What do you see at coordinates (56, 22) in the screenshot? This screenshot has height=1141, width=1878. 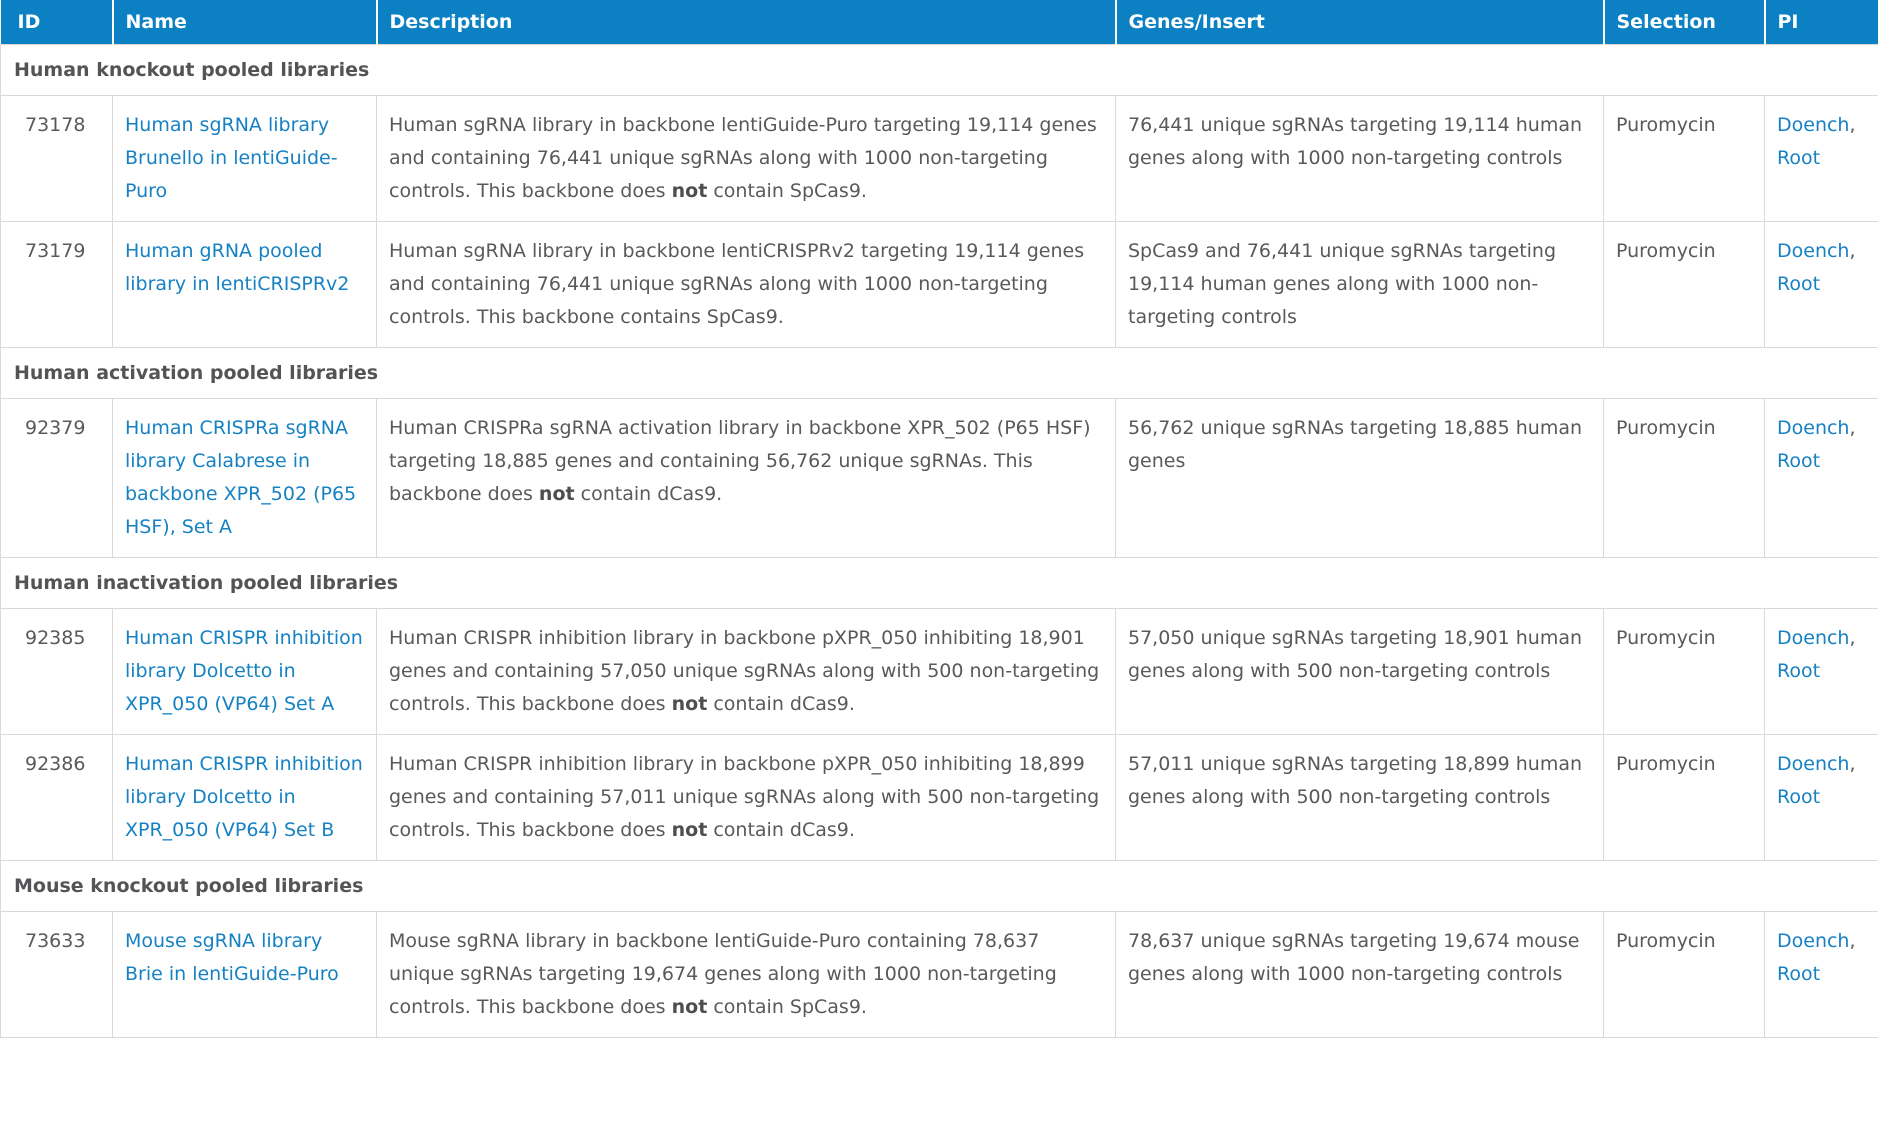 I see `column-header-id: ID` at bounding box center [56, 22].